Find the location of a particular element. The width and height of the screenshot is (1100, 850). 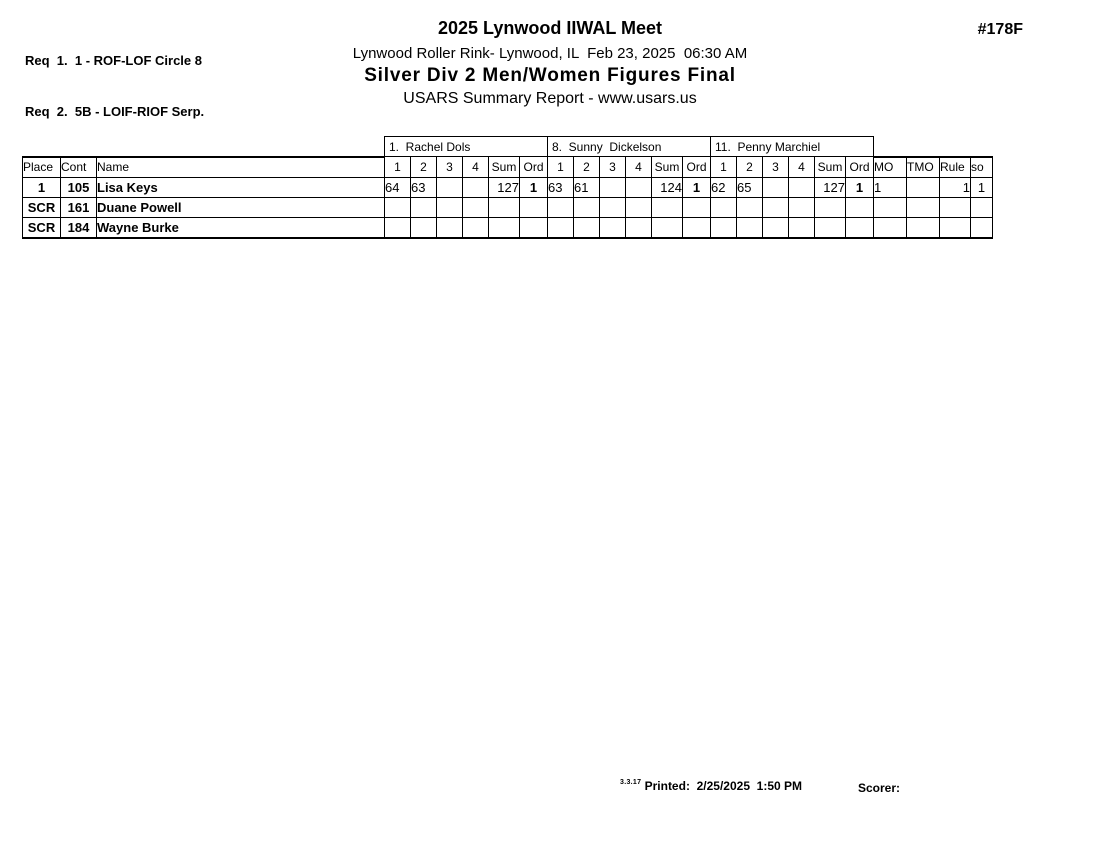

judge-2-col-ord: Ord is located at coordinates (696, 167).